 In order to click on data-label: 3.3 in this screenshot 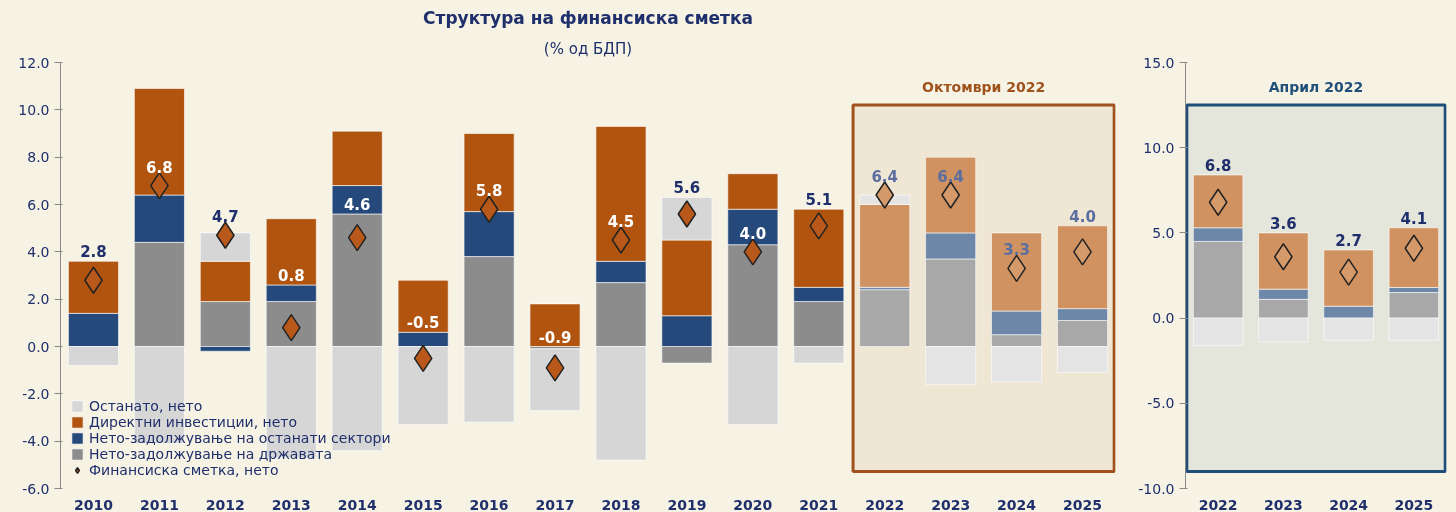, I will do `click(1016, 250)`.